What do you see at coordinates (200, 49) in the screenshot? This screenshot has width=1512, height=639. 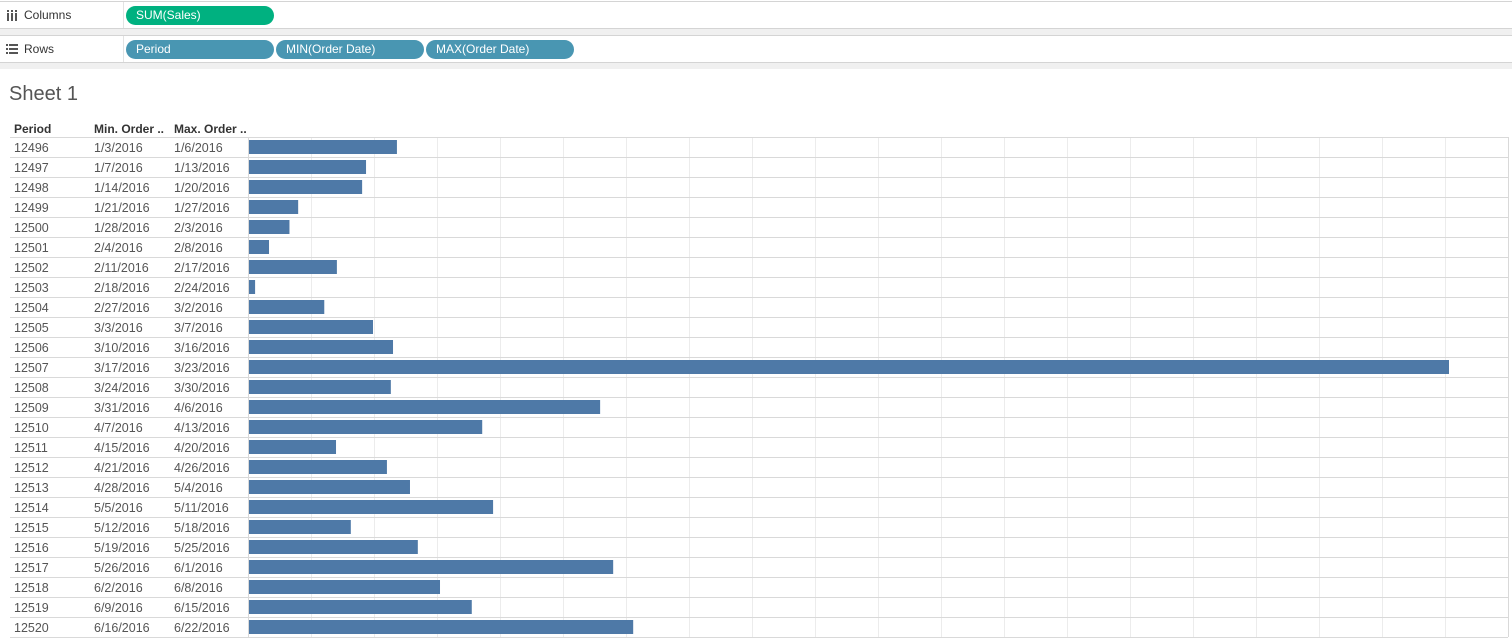 I see `period-pill: Period` at bounding box center [200, 49].